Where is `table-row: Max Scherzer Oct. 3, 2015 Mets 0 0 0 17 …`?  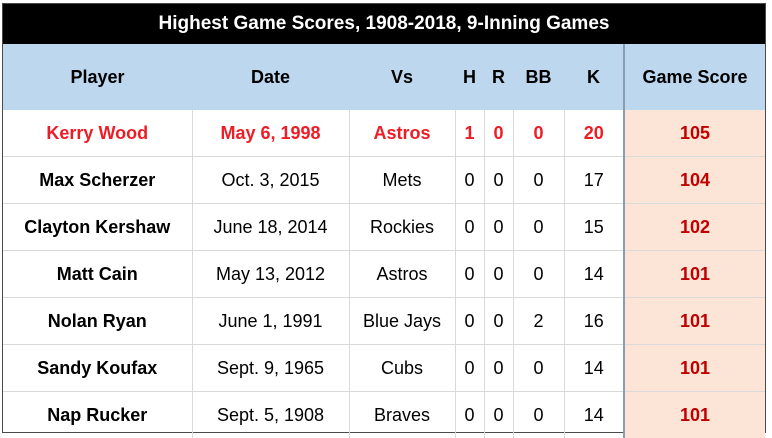
table-row: Max Scherzer Oct. 3, 2015 Mets 0 0 0 17 … is located at coordinates (384, 180).